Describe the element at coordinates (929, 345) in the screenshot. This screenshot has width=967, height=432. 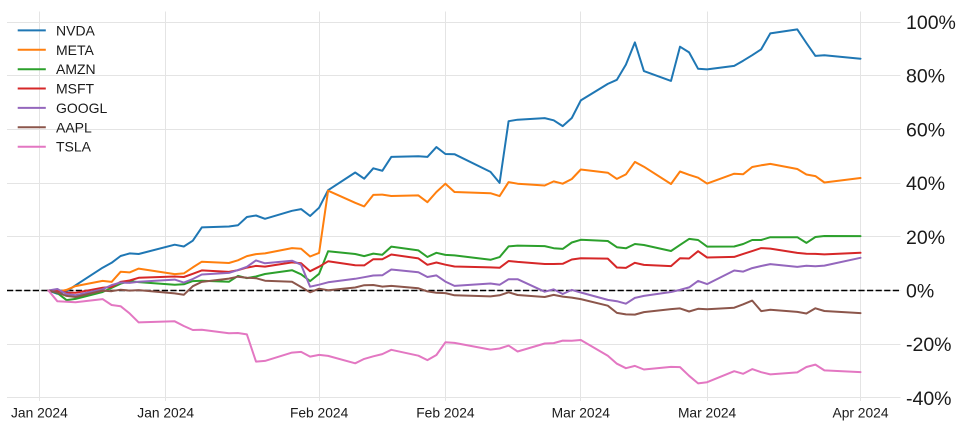
I see `svg-text: -20%` at that location.